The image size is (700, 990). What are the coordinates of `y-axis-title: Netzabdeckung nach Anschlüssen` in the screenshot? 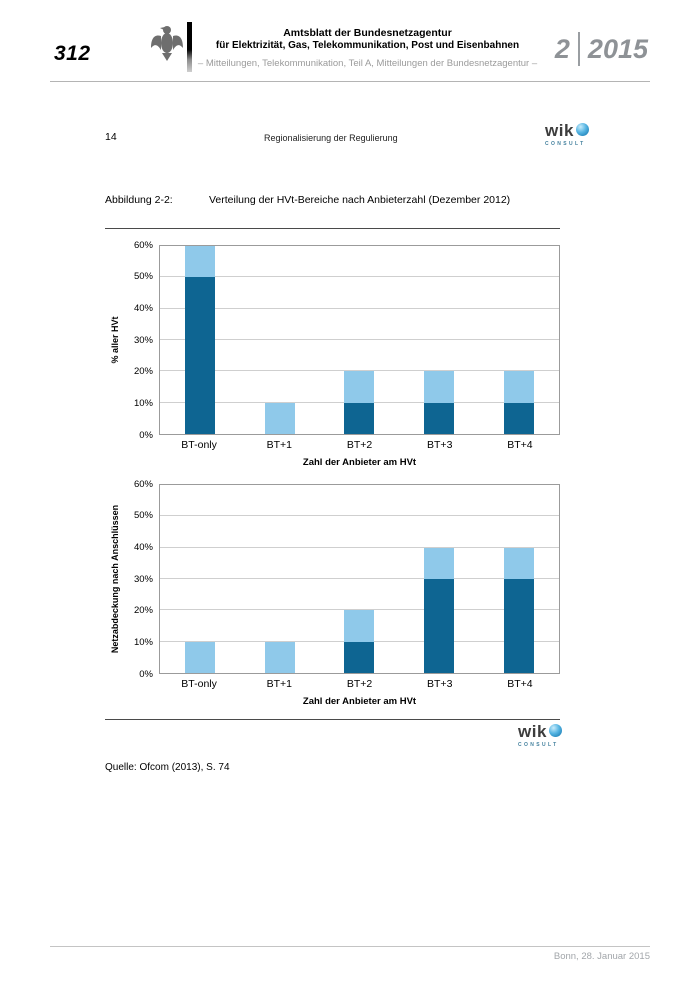 It's located at (115, 579).